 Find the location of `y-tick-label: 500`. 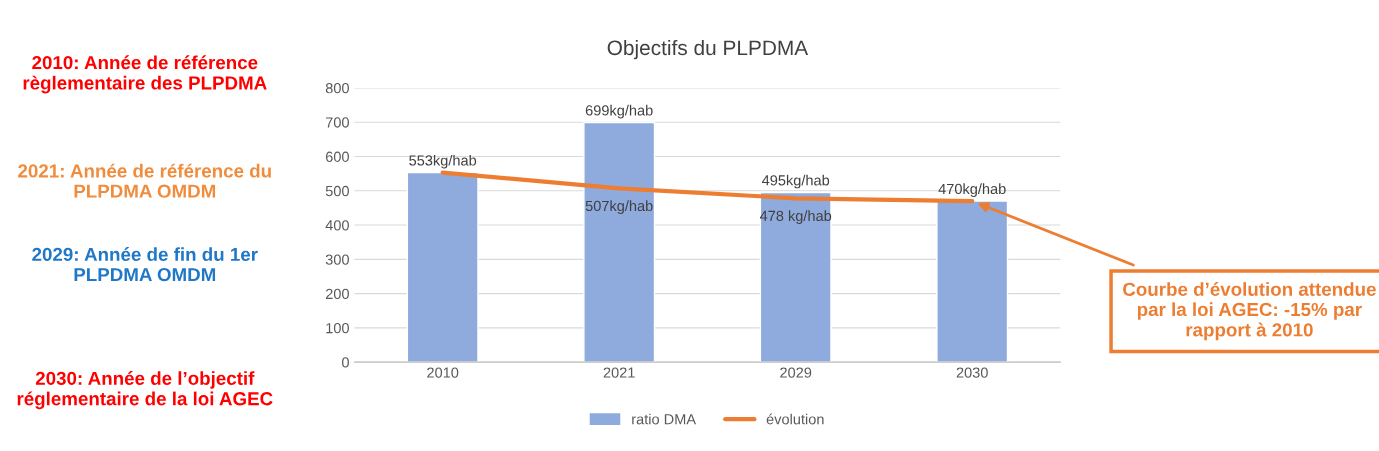

y-tick-label: 500 is located at coordinates (337, 191).